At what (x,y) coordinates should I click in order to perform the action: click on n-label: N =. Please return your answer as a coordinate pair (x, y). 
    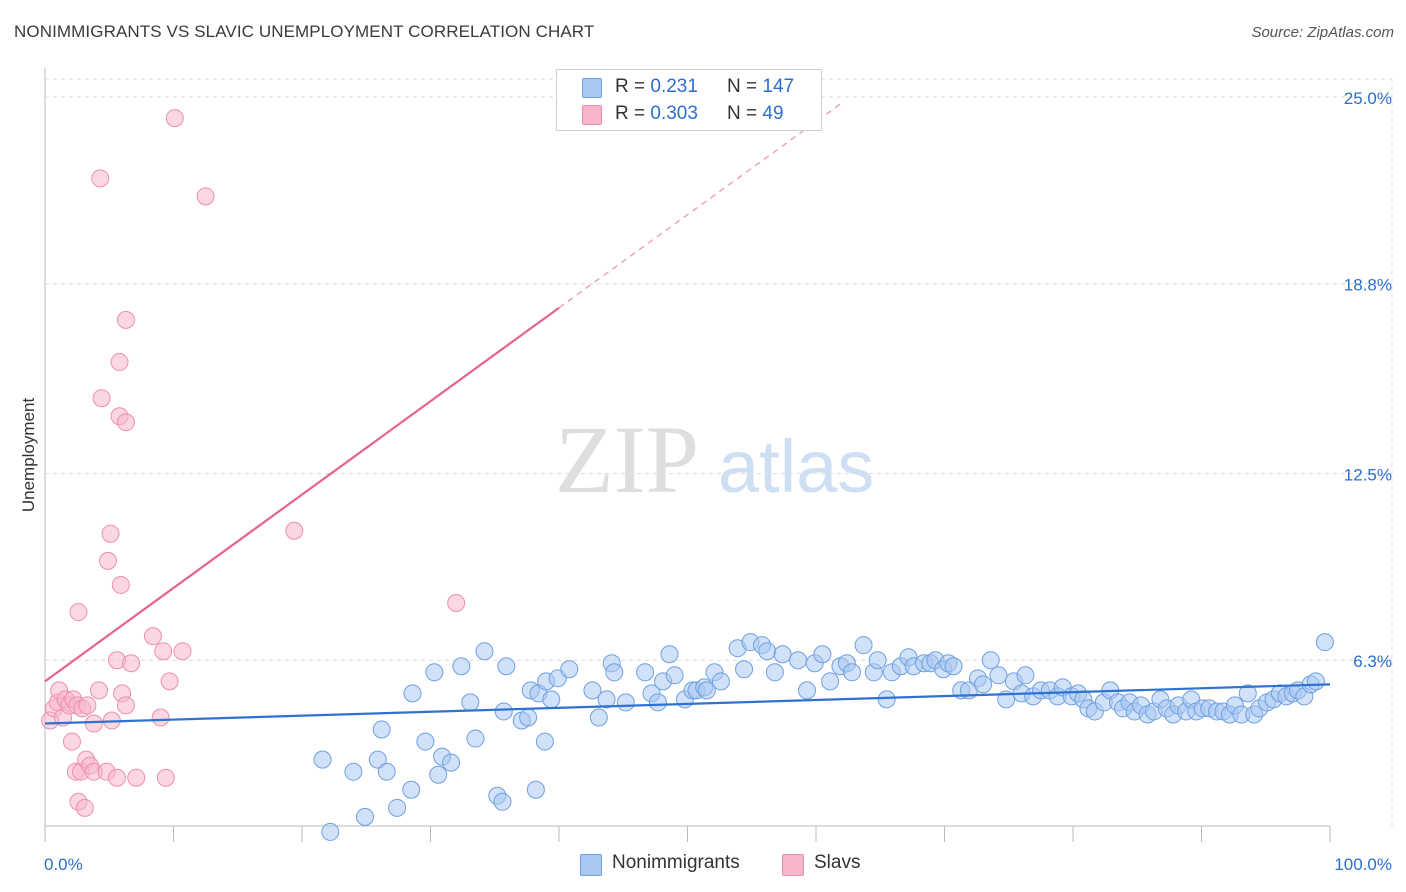
    Looking at the image, I should click on (745, 86).